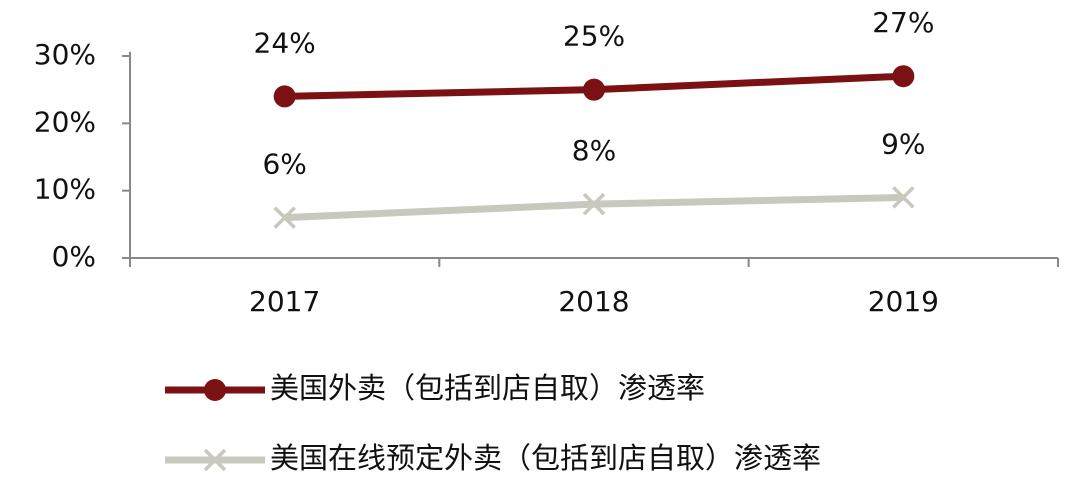  What do you see at coordinates (285, 42) in the screenshot?
I see `data-label: 24%` at bounding box center [285, 42].